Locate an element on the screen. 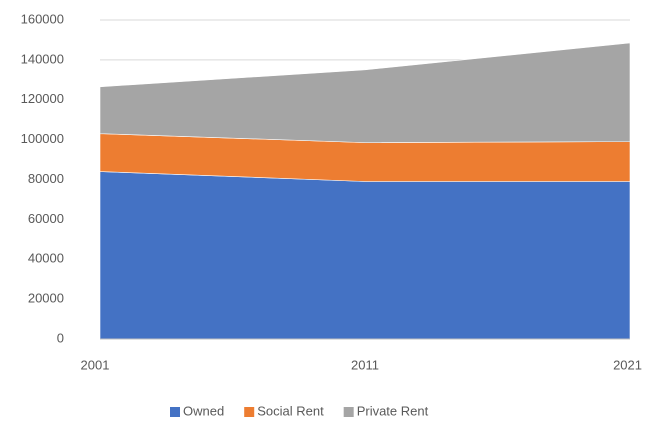  y-tick-label: 100000 is located at coordinates (42, 138).